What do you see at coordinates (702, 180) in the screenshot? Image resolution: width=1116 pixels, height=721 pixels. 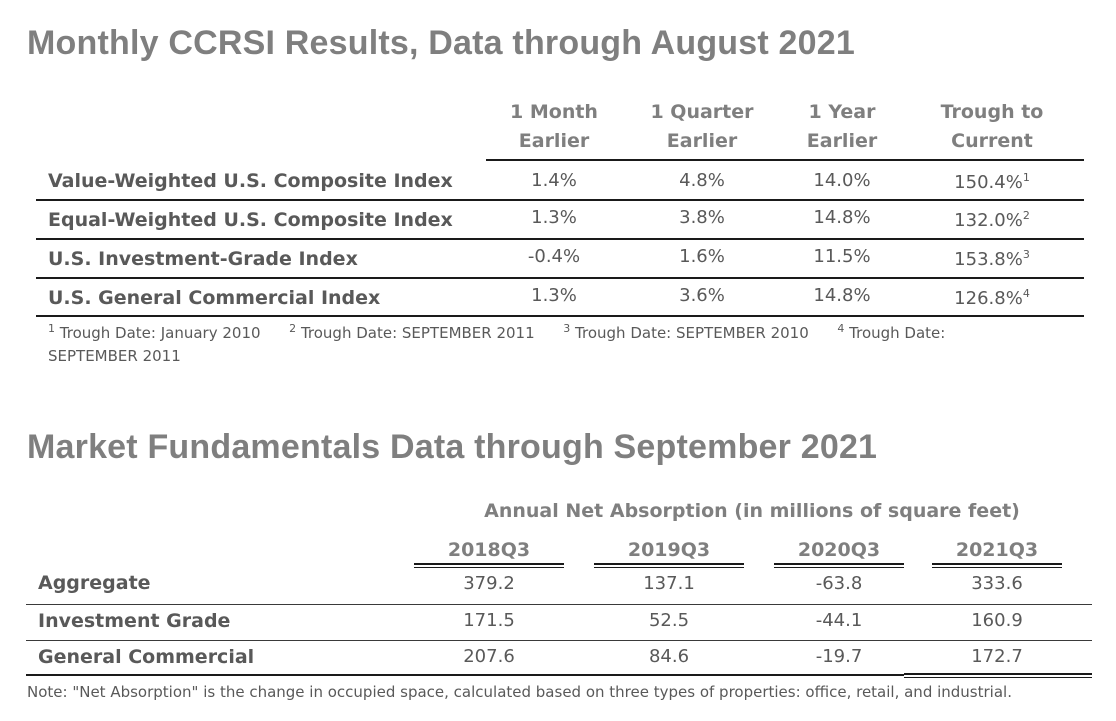 I see `ccrsi-cell: 4.8%` at bounding box center [702, 180].